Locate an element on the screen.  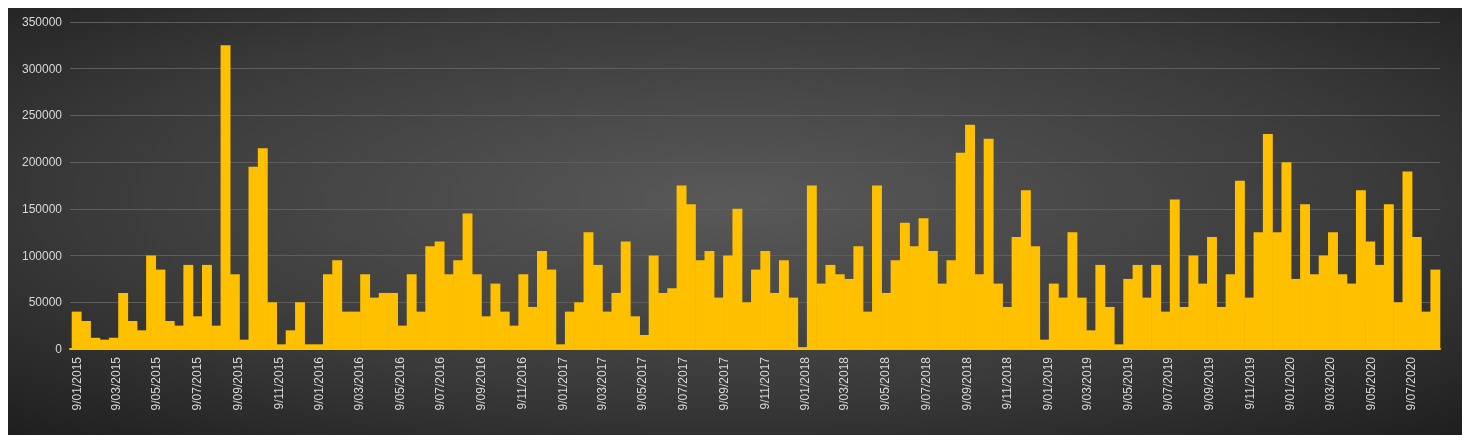
x-tick-label: 9/01/2017 is located at coordinates (562, 383).